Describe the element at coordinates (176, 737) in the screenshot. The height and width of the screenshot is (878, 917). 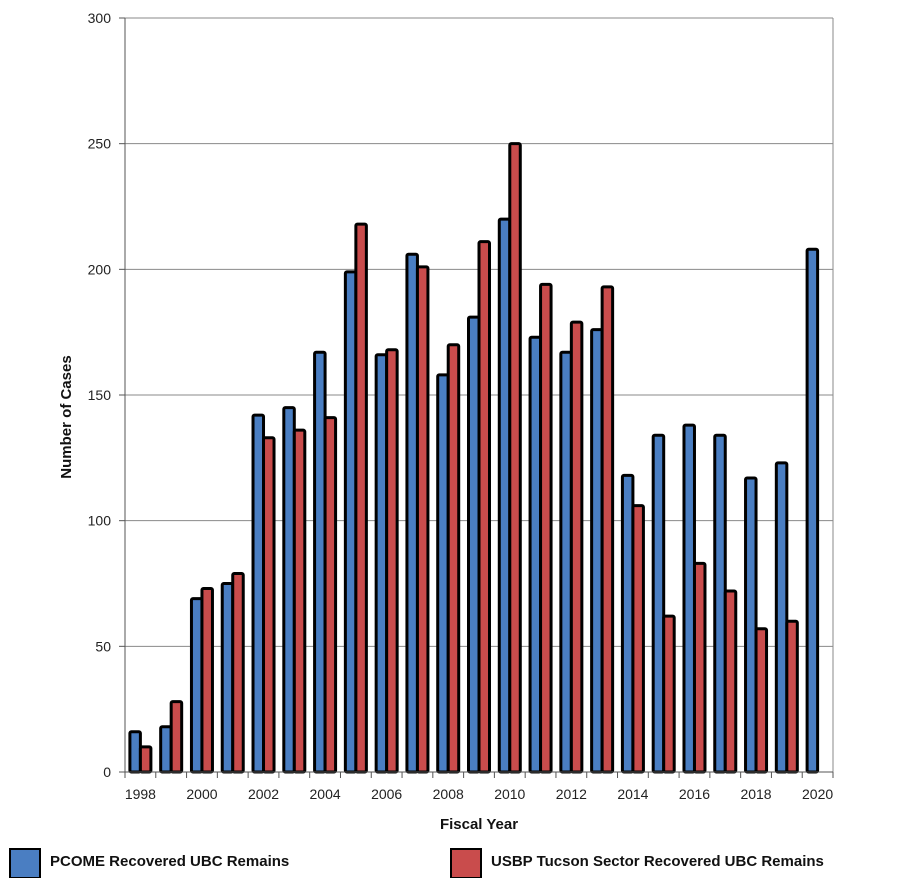
I see `bar-usbp-1999` at that location.